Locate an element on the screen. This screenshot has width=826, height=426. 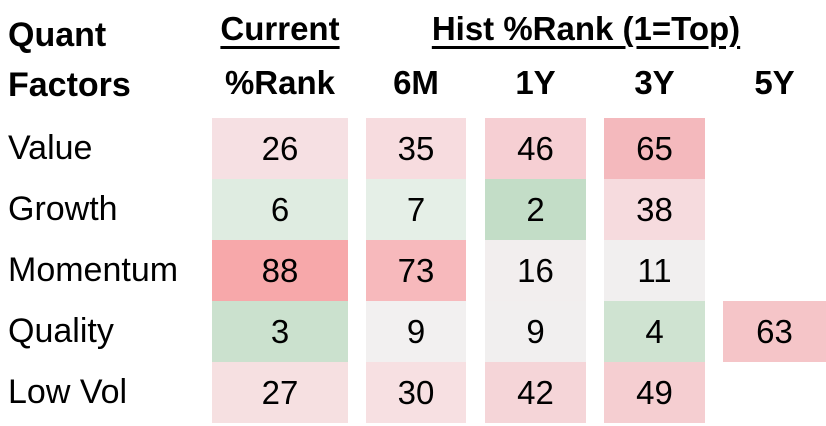
heatmap-cell: 65 is located at coordinates (654, 148).